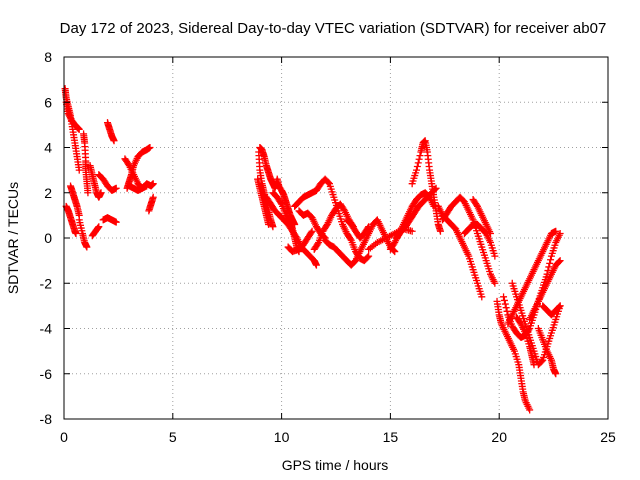 The width and height of the screenshot is (640, 480). What do you see at coordinates (64, 437) in the screenshot?
I see `x-tick-label: 0` at bounding box center [64, 437].